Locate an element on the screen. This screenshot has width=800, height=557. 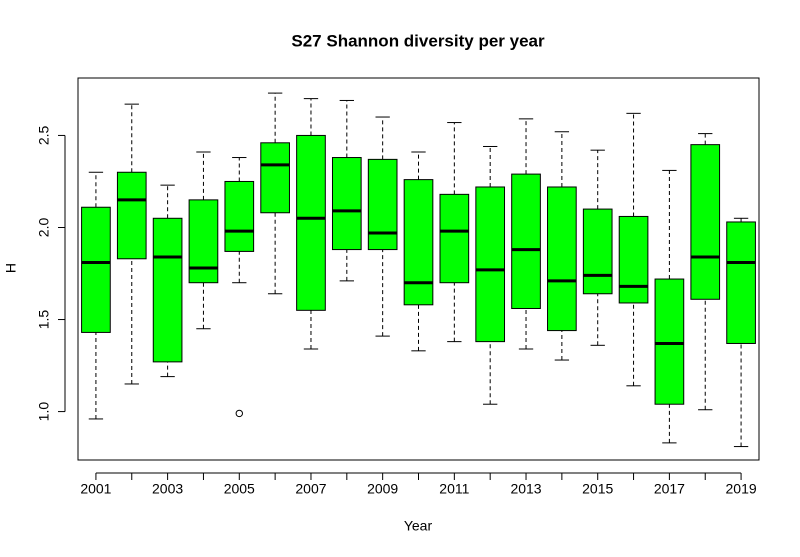
y-tick-label: 1.0 is located at coordinates (44, 412).